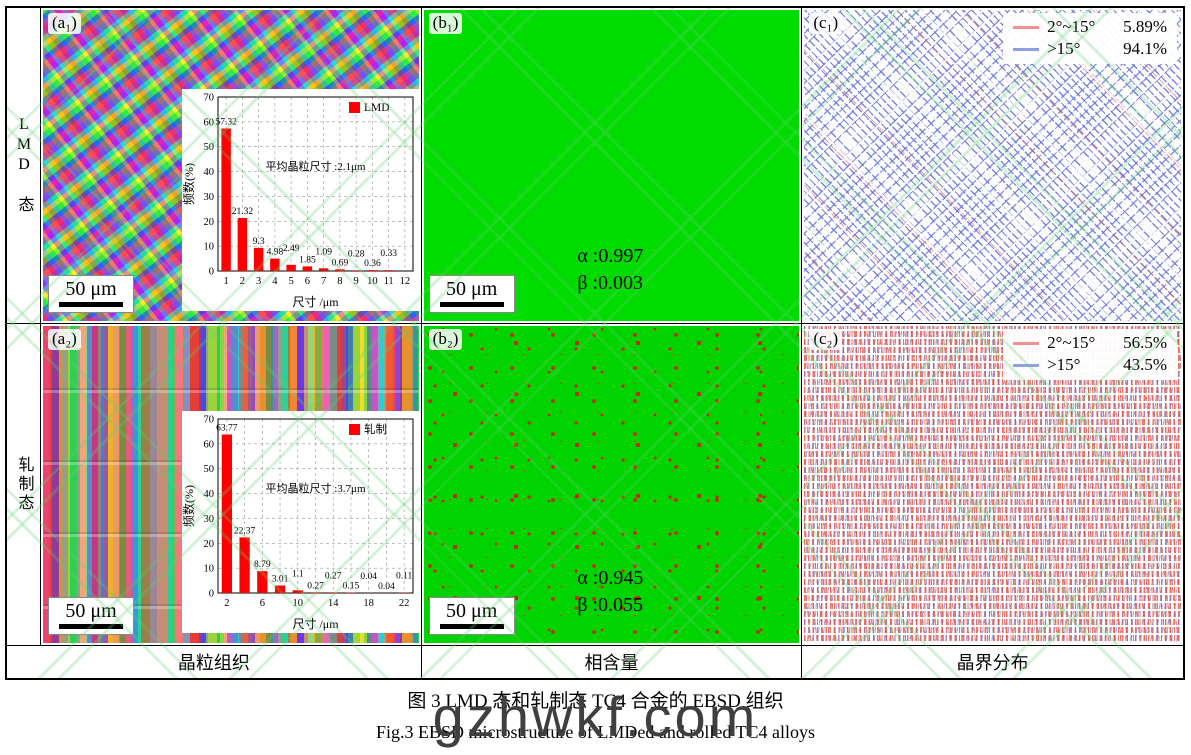  What do you see at coordinates (992, 485) in the screenshot?
I see `panel-c2: (c₂) 2°~15° 56.5% >15° 43.5%` at bounding box center [992, 485].